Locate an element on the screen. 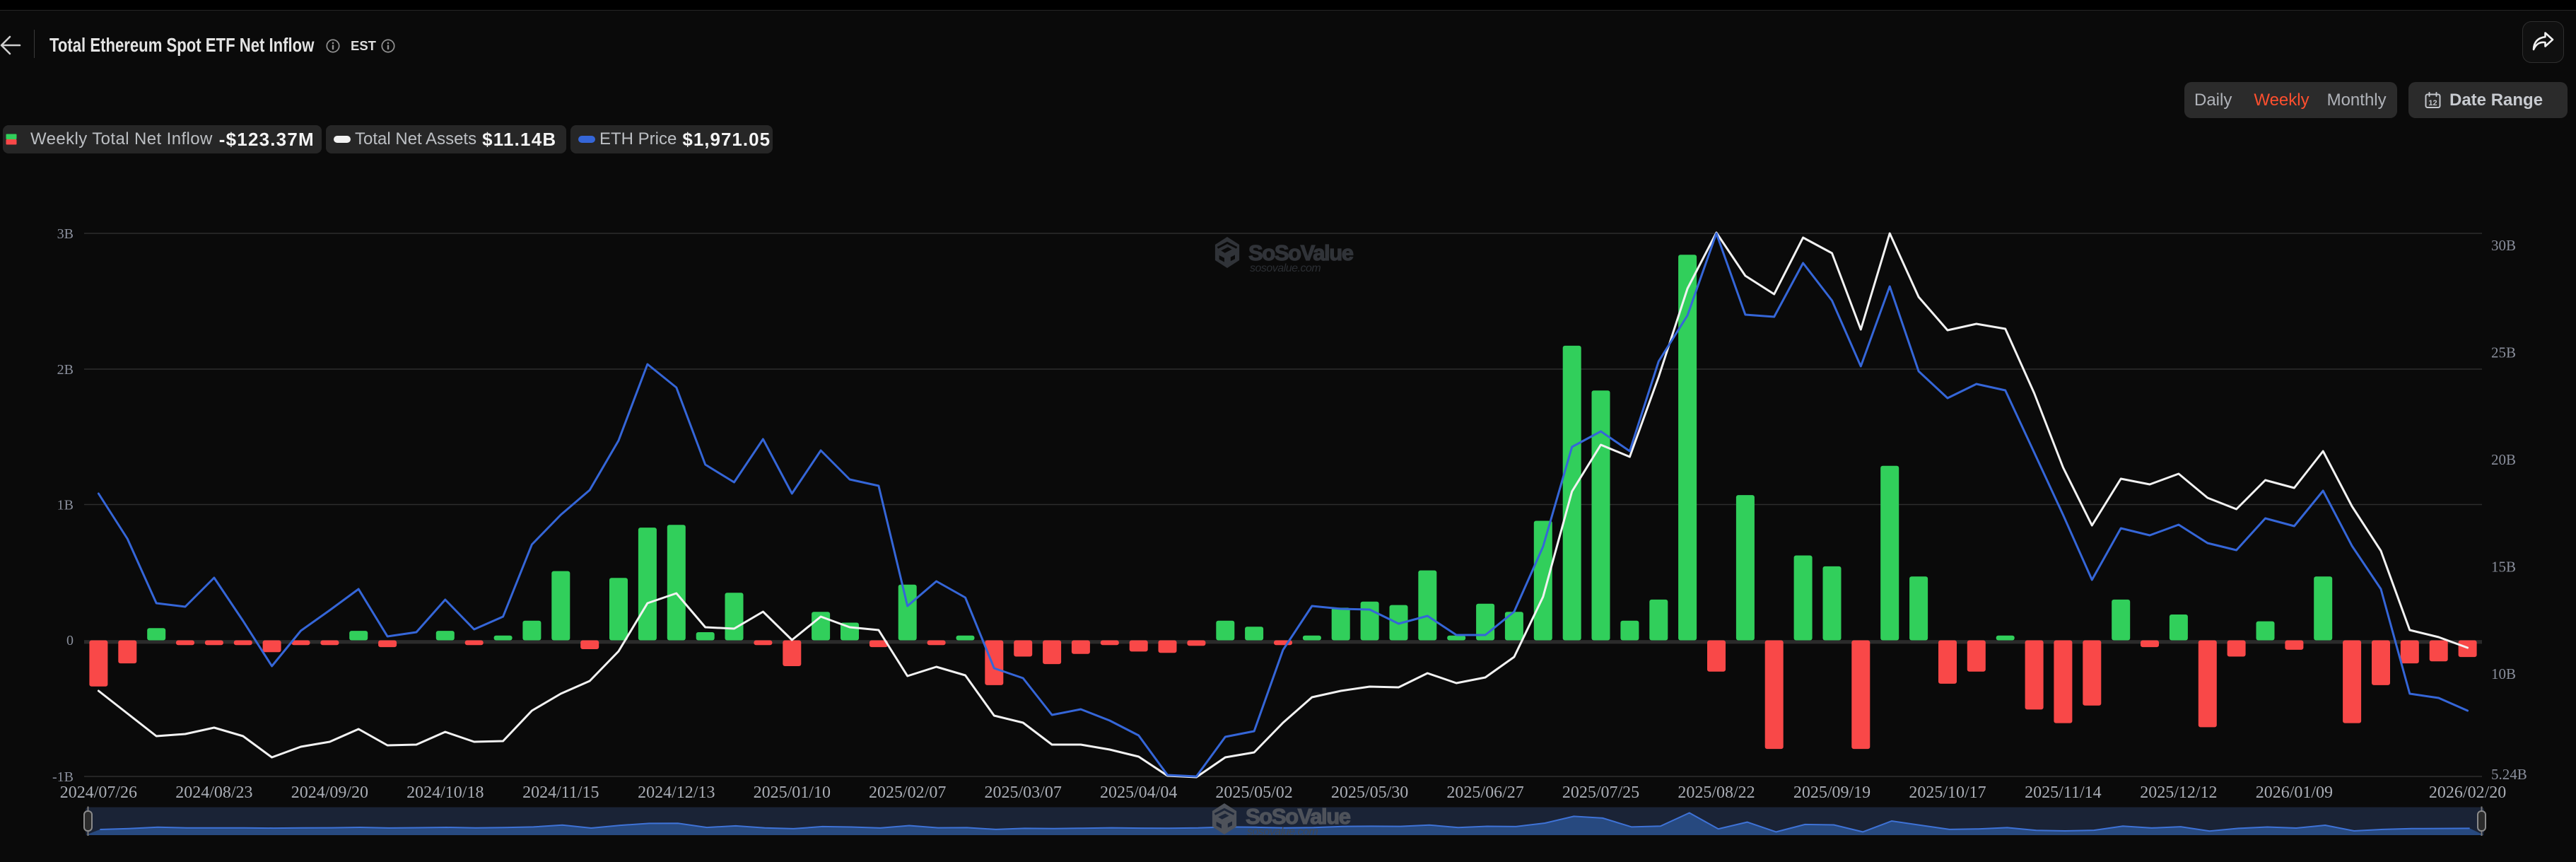  svg-text: 2025/02/07 is located at coordinates (907, 793).